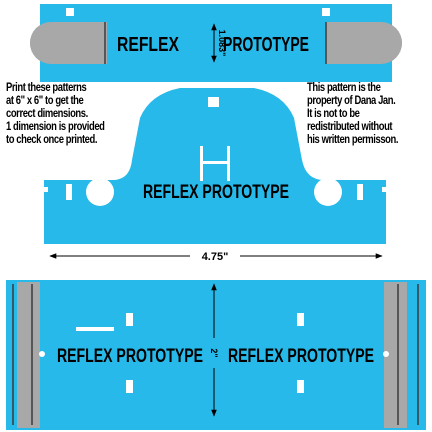  I want to click on note-right-line-5: his written permisson., so click(353, 140).